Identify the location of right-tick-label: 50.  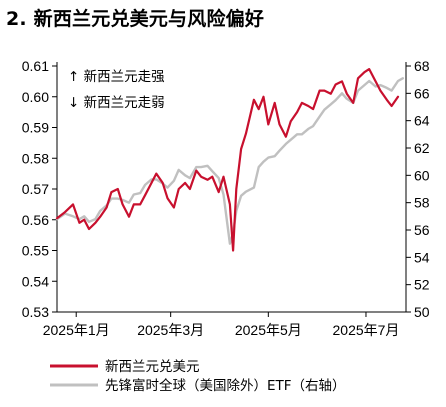
(422, 312).